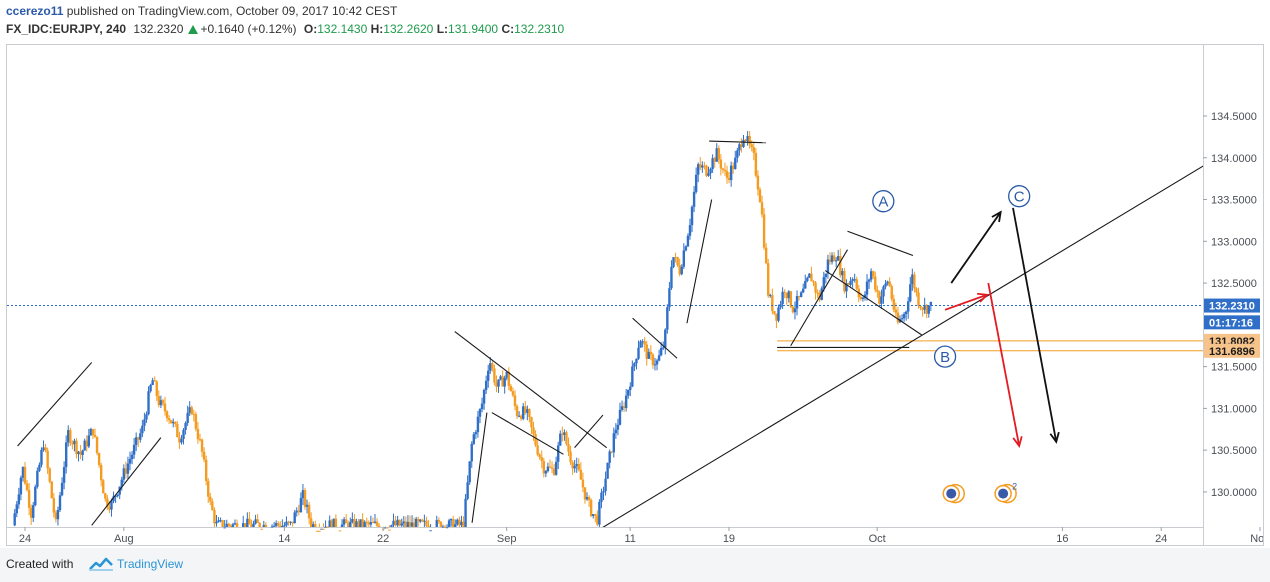 This screenshot has height=582, width=1270. I want to click on price-marker-countdown: 01:17:16, so click(1232, 322).